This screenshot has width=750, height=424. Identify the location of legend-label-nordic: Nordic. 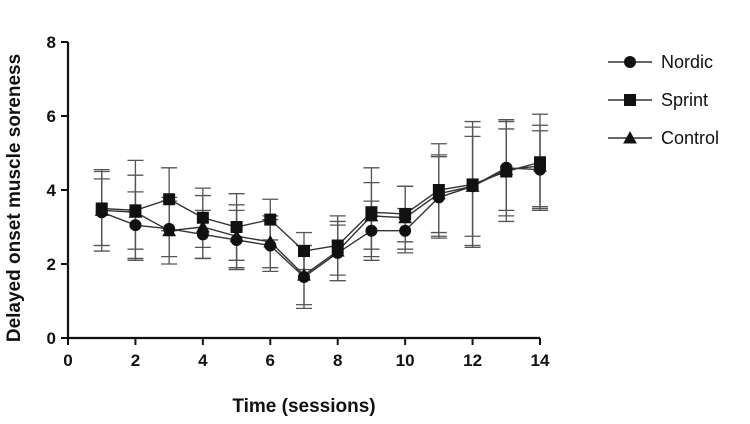
(687, 62).